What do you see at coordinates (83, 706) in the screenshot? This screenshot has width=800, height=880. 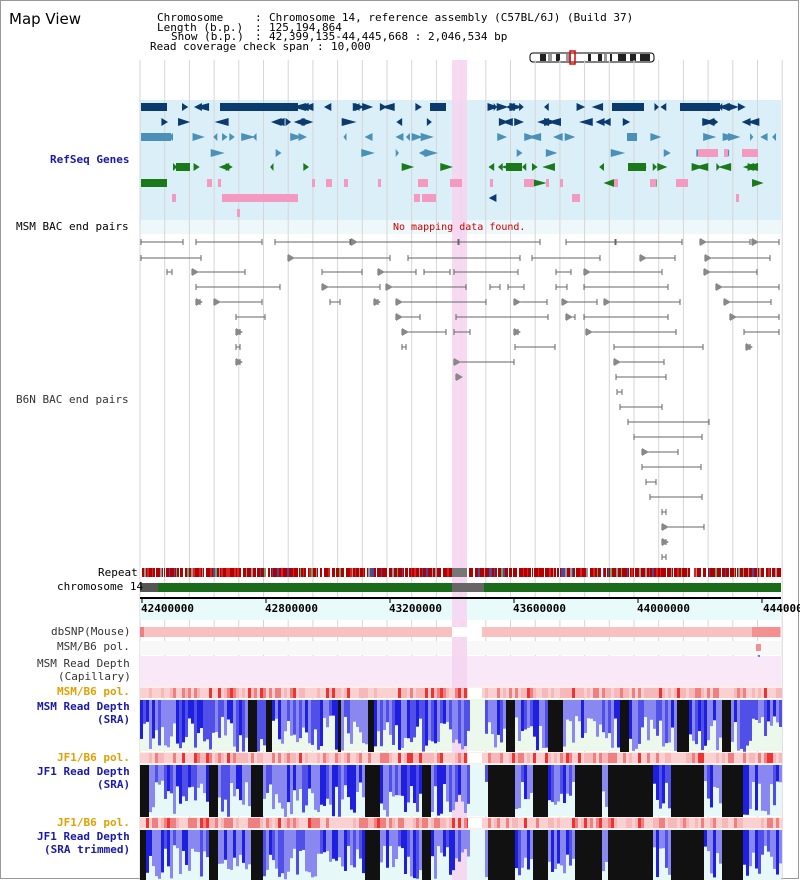 I see `track-label-msm-depth-sra-1: MSM Read Depth` at bounding box center [83, 706].